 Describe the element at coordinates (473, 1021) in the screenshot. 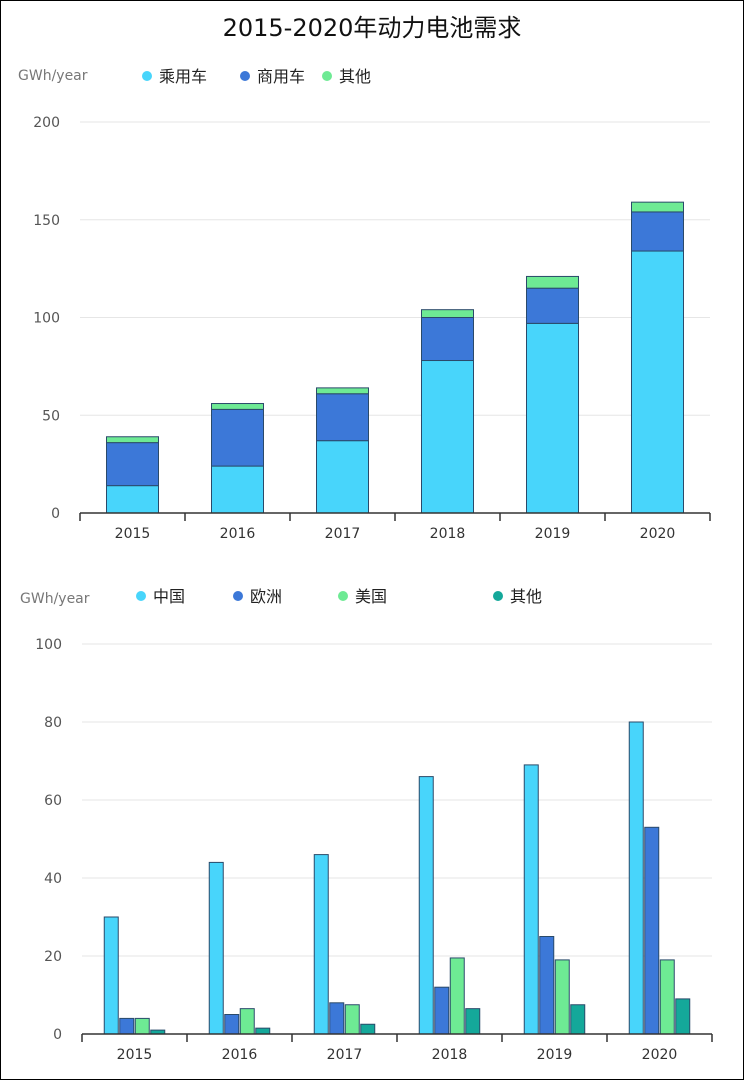

I see `bar-series-3-2018` at that location.